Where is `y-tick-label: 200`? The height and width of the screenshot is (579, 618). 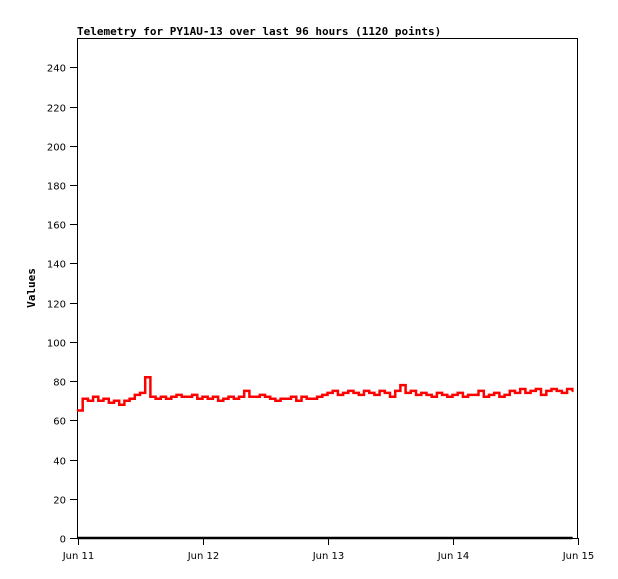 y-tick-label: 200 is located at coordinates (56, 148).